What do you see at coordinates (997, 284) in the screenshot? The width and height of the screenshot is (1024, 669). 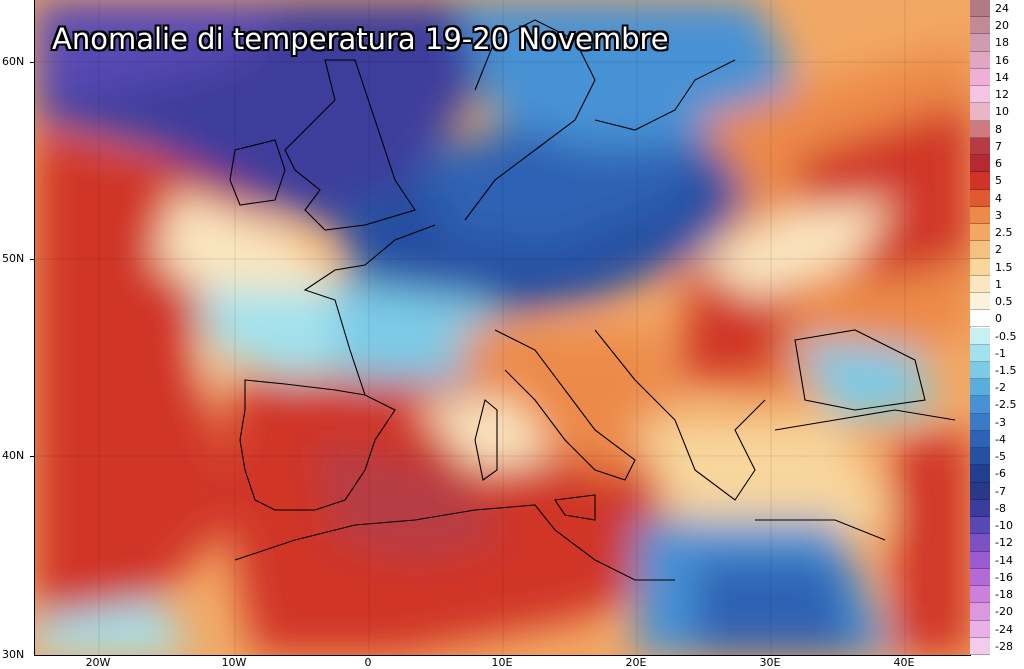 I see `legend-entry: 1` at bounding box center [997, 284].